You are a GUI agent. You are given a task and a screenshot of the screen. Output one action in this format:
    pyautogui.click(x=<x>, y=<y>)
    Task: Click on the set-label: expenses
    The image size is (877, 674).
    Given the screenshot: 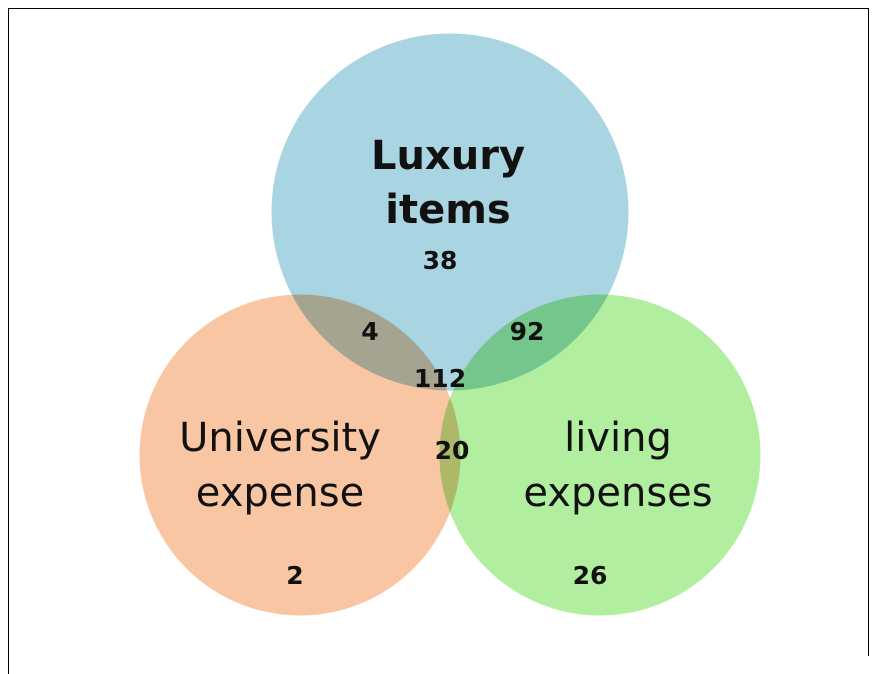 What is the action you would take?
    pyautogui.click(x=617, y=493)
    